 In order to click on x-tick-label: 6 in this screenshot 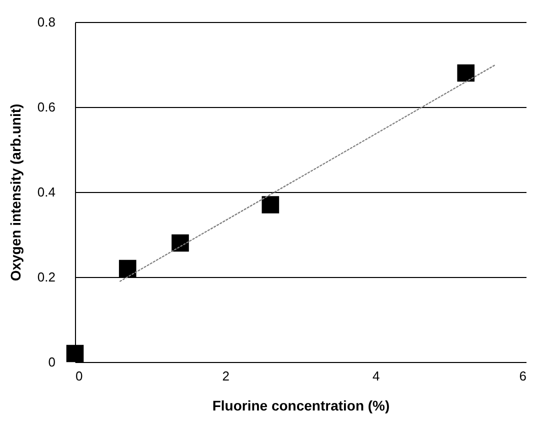, I will do `click(522, 376)`.